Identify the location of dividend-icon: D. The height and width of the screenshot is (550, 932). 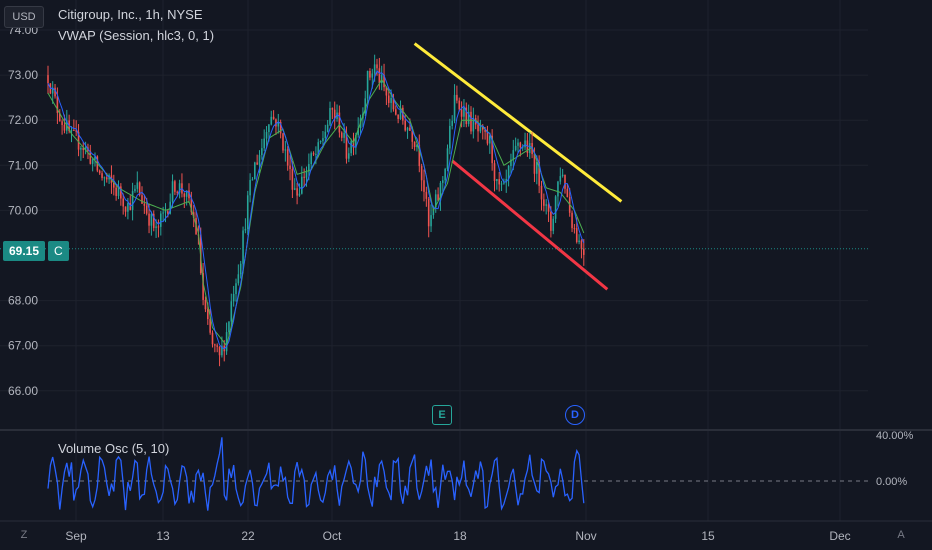
(575, 415).